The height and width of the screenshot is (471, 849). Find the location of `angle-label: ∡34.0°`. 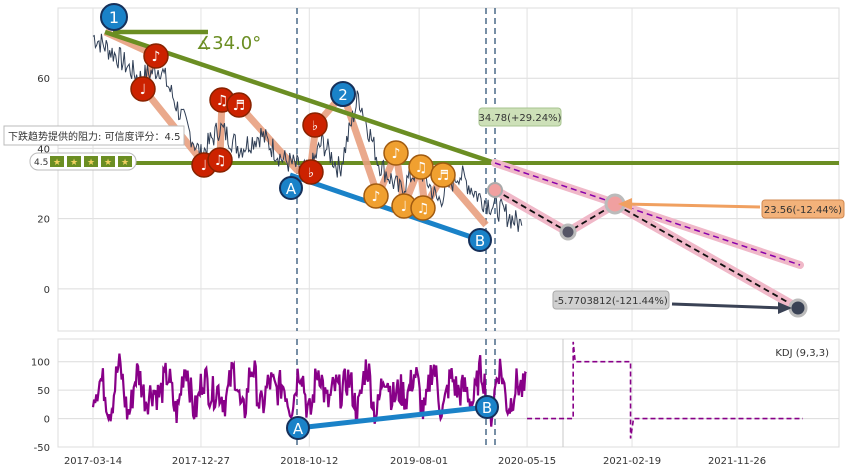

angle-label: ∡34.0° is located at coordinates (228, 43).